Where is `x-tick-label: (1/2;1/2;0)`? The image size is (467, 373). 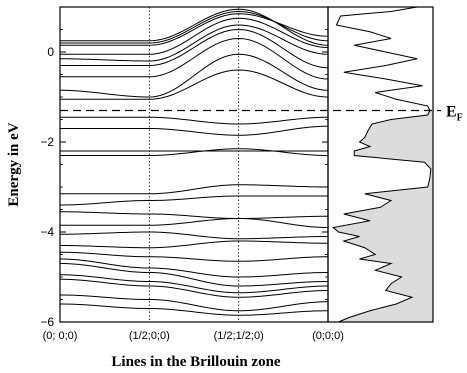 x-tick-label: (1/2;1/2;0) is located at coordinates (239, 336).